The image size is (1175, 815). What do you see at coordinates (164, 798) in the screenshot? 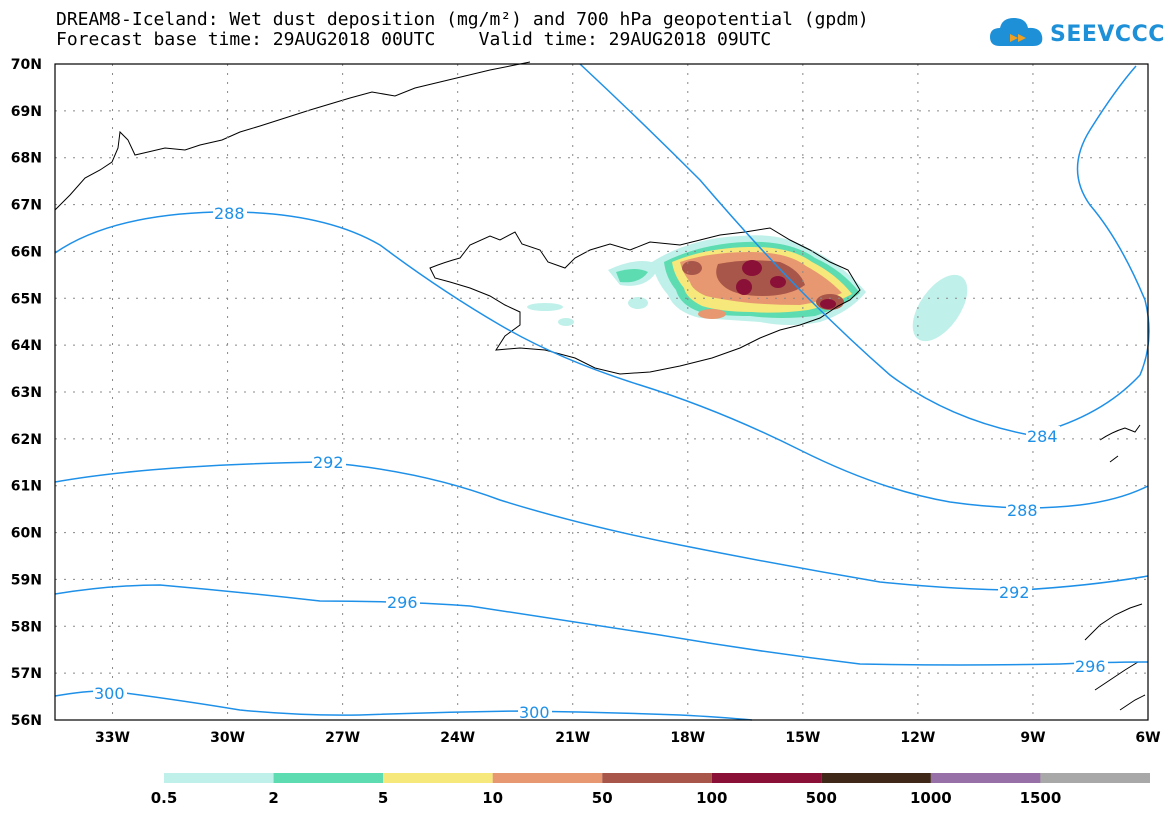
I see `colorbar-tick-label: 0.5` at bounding box center [164, 798].